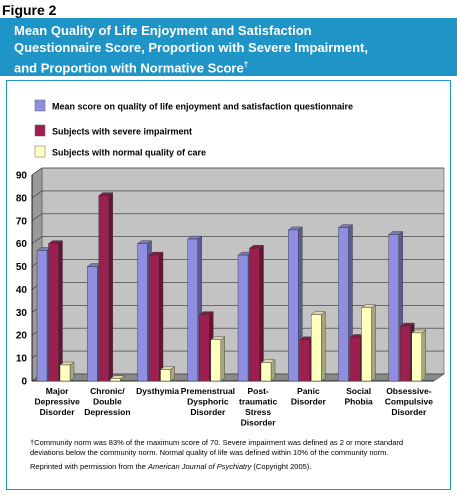 The height and width of the screenshot is (499, 457). Describe the element at coordinates (142, 312) in the screenshot. I see `bar-s1-c3` at that location.